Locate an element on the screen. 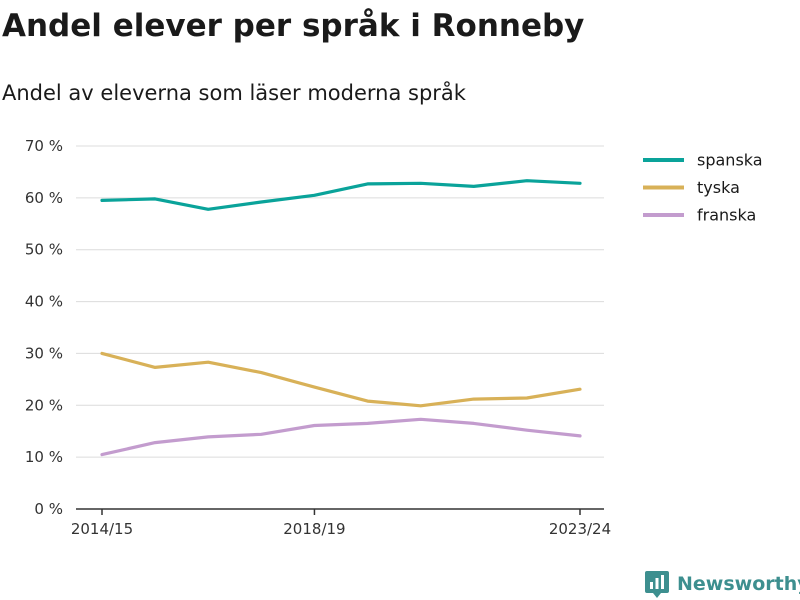 This screenshot has height=600, width=800. legend: spanska tyska franska is located at coordinates (703, 188).